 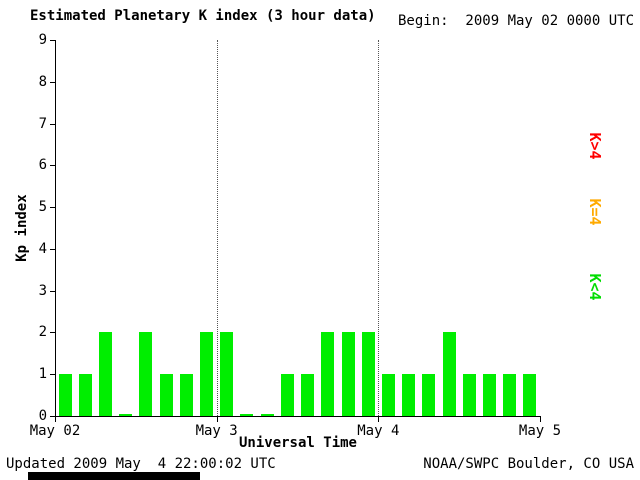 I want to click on begin-label: Begin: 2009 May 02 0000 UTC, so click(x=516, y=21).